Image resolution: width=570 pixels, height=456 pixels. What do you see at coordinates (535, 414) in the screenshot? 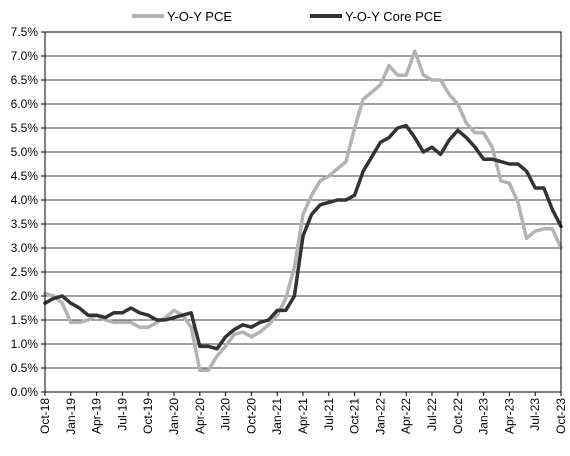
I see `x-tick-label: Jul-23` at bounding box center [535, 414].